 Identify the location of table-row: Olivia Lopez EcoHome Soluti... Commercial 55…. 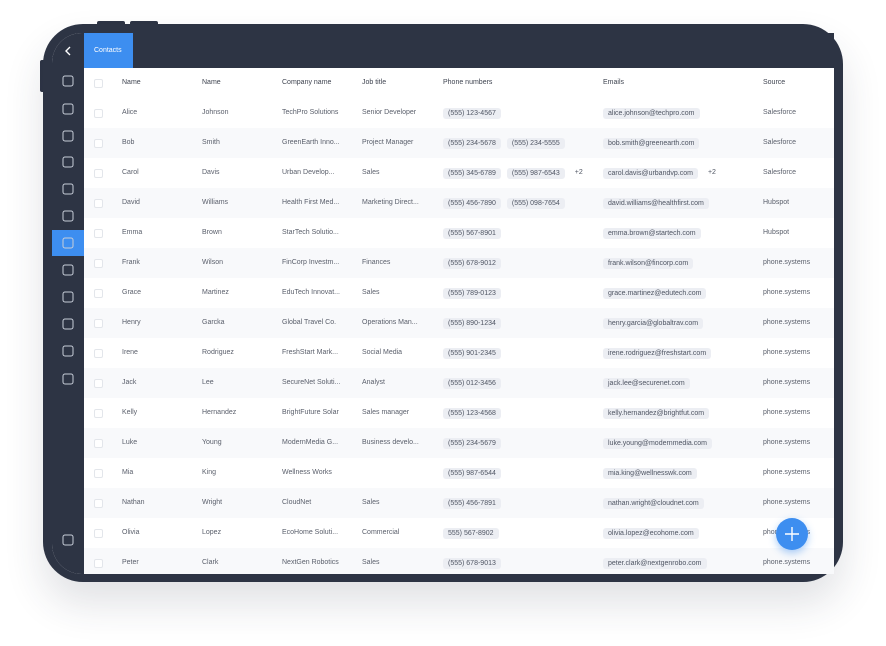
(459, 533).